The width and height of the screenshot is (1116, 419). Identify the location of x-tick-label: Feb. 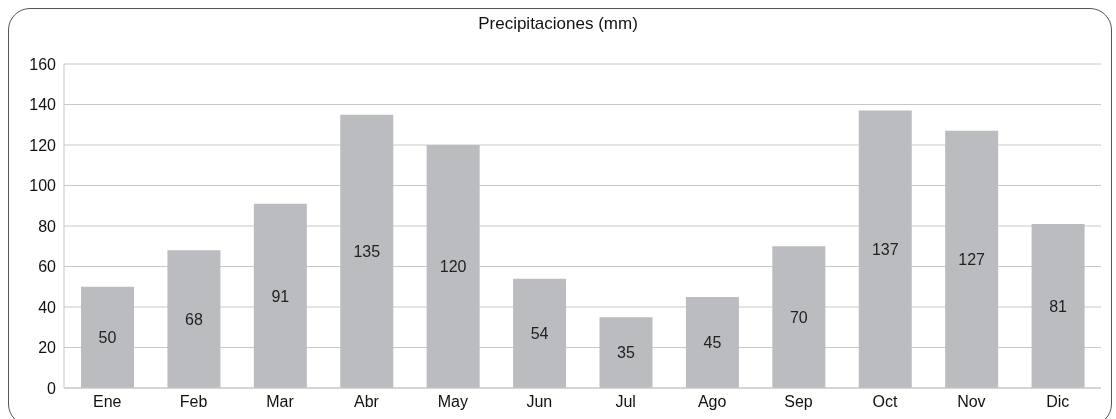
(193, 402).